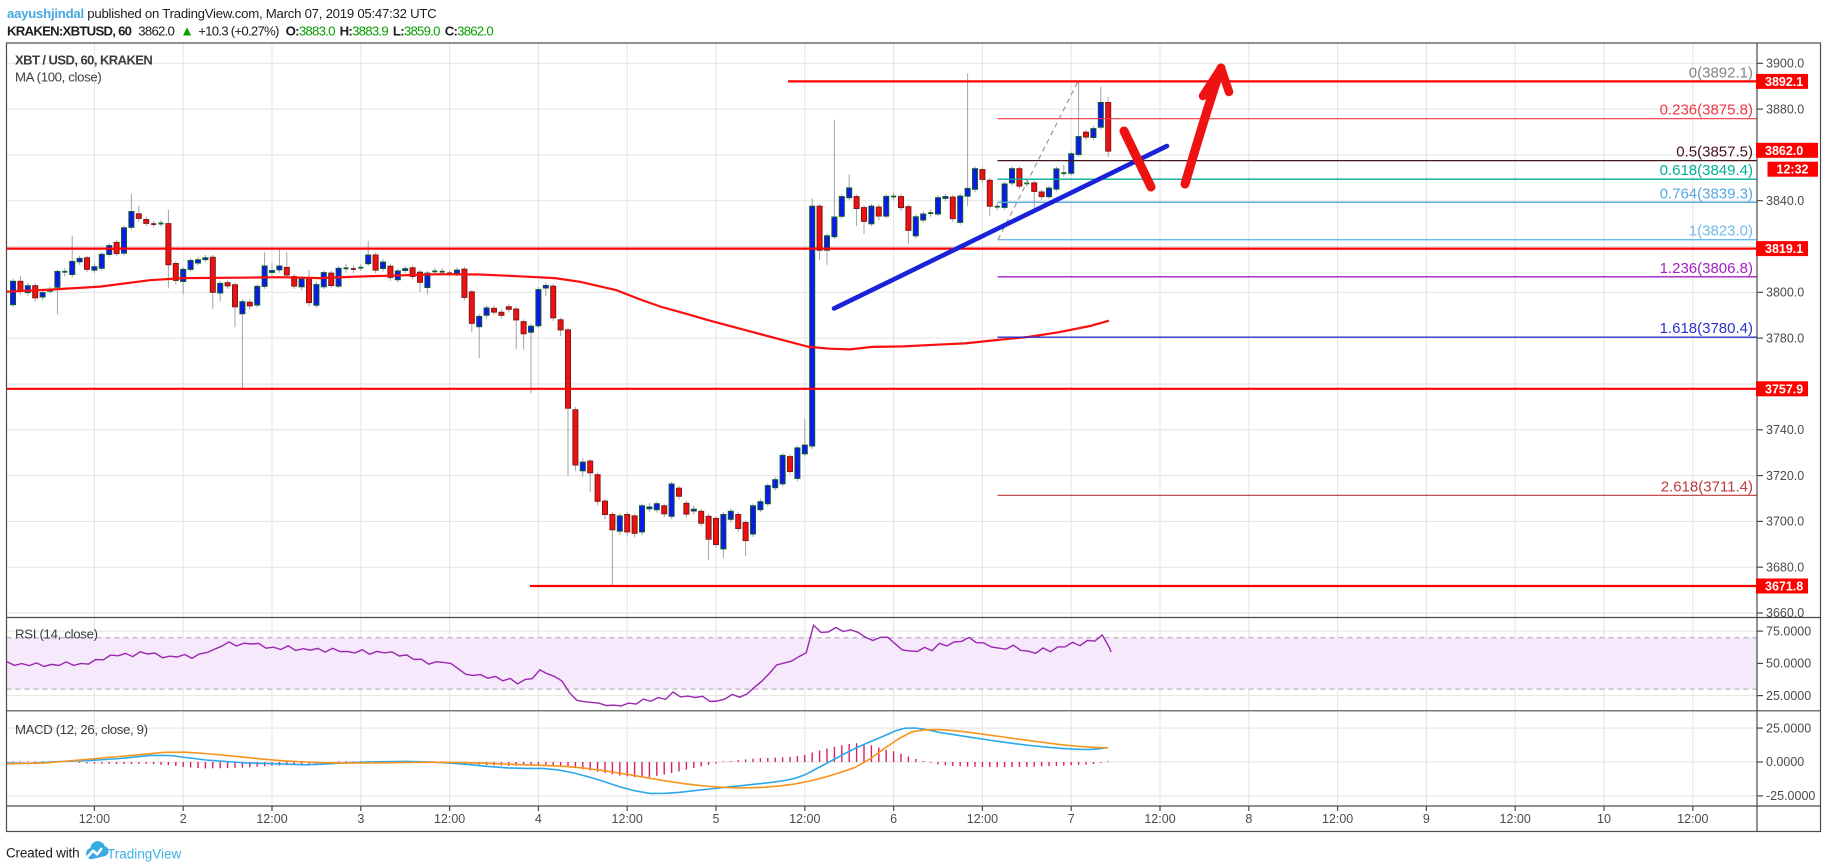  What do you see at coordinates (1785, 430) in the screenshot?
I see `svg-text: 3740.0` at bounding box center [1785, 430].